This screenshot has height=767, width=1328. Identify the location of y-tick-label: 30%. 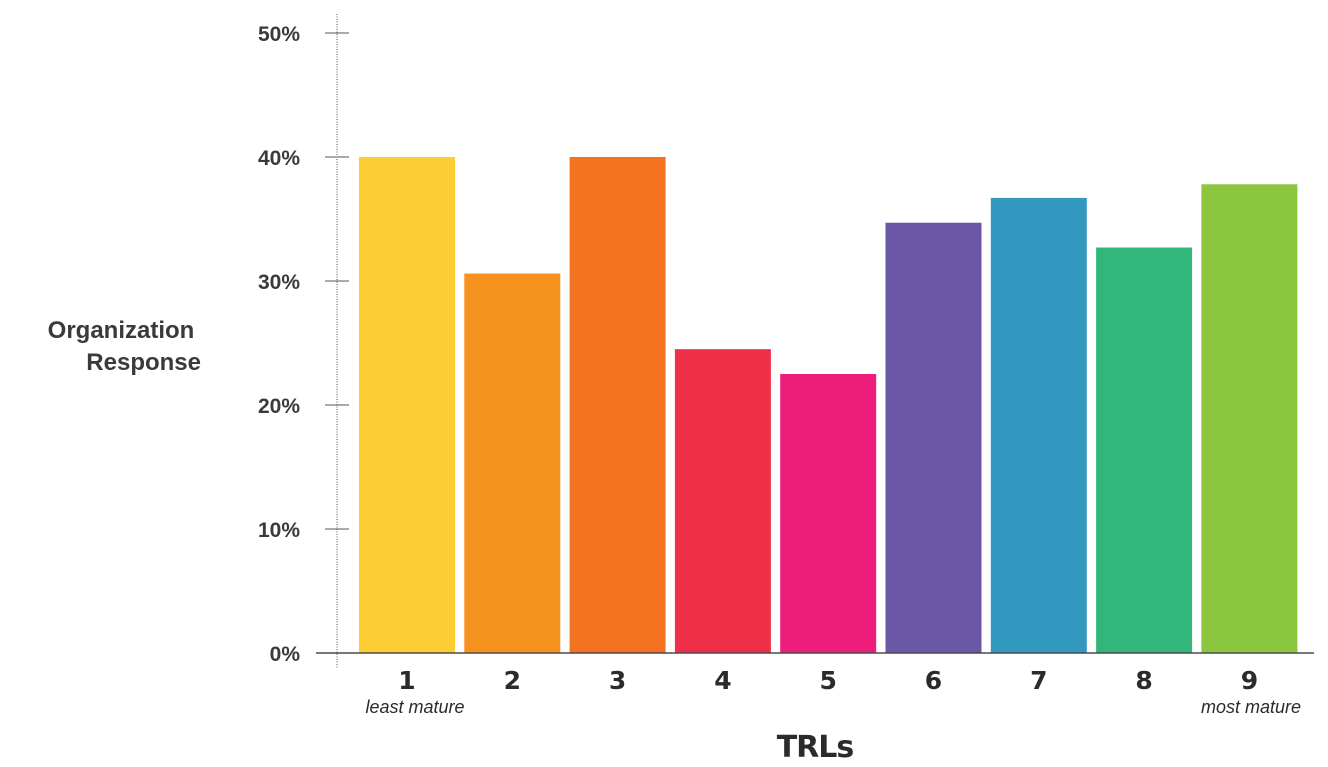
(279, 282).